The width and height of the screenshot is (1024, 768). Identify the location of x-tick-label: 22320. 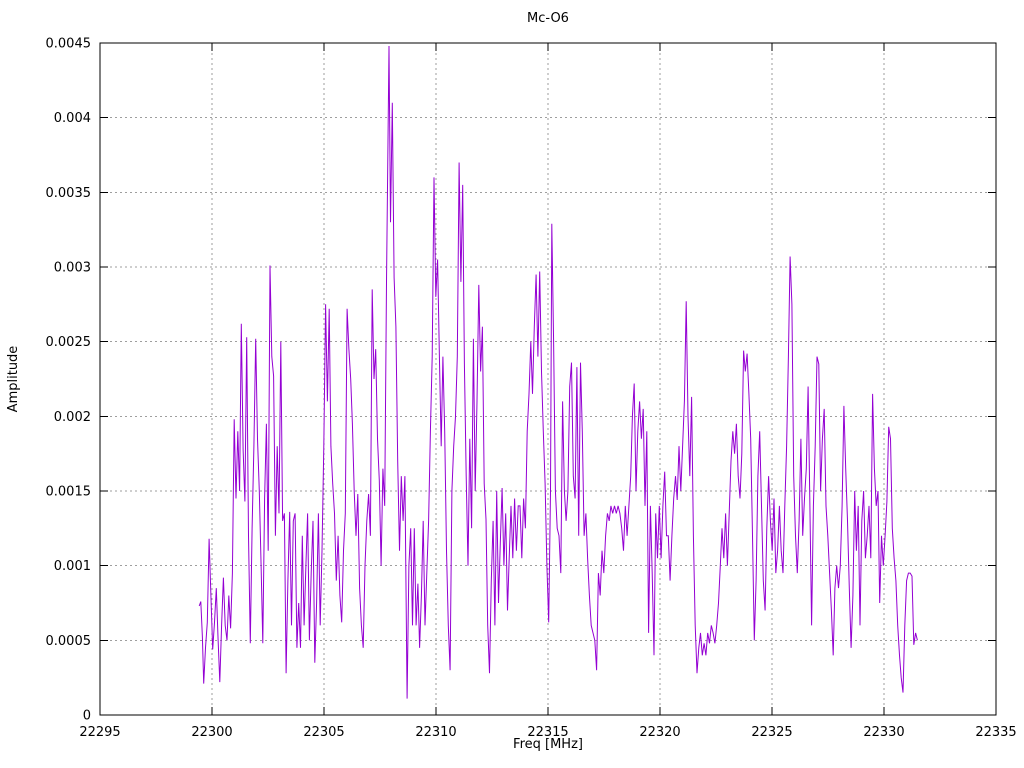
(659, 732).